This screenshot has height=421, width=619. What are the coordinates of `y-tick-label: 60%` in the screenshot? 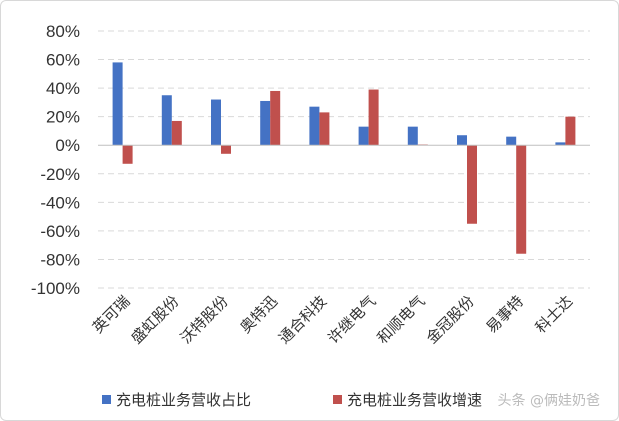 It's located at (63, 60).